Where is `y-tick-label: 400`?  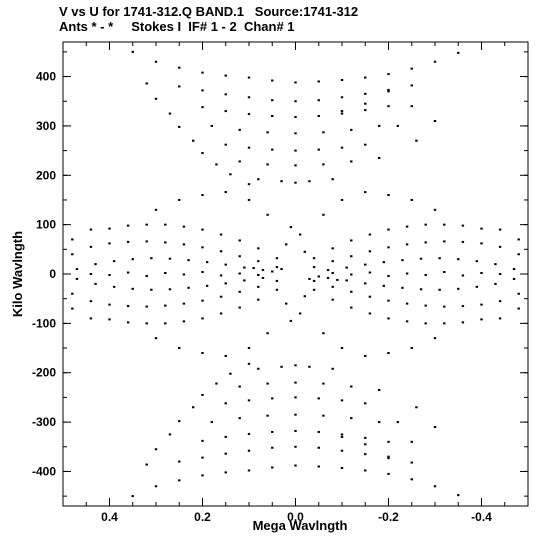 y-tick-label: 400 is located at coordinates (46, 77).